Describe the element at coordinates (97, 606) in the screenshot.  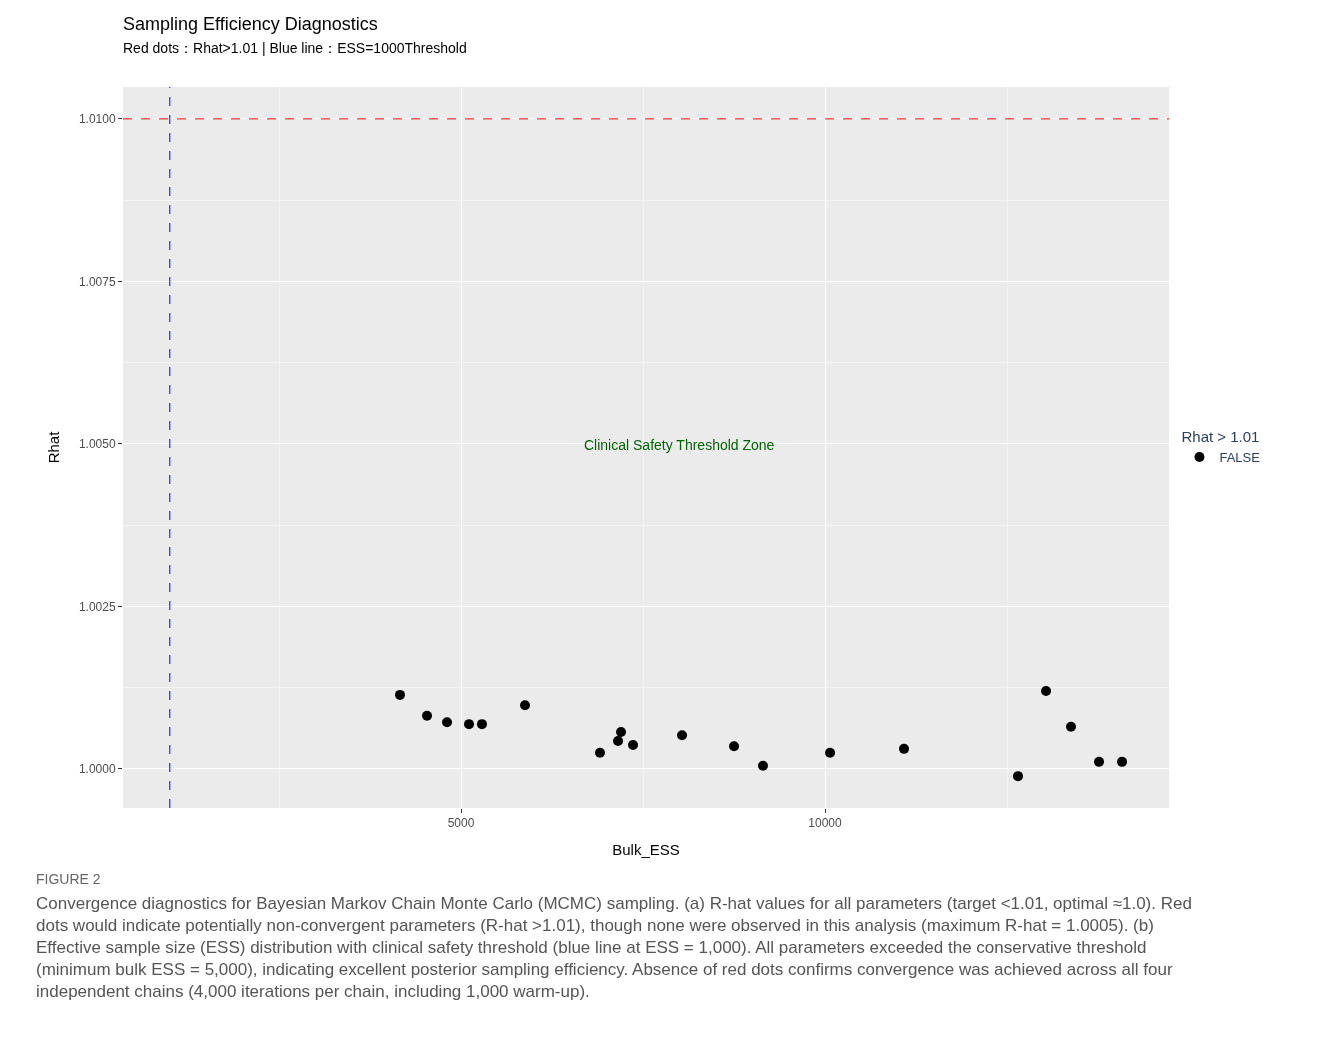
I see `y-tick-label: 1.0025` at that location.